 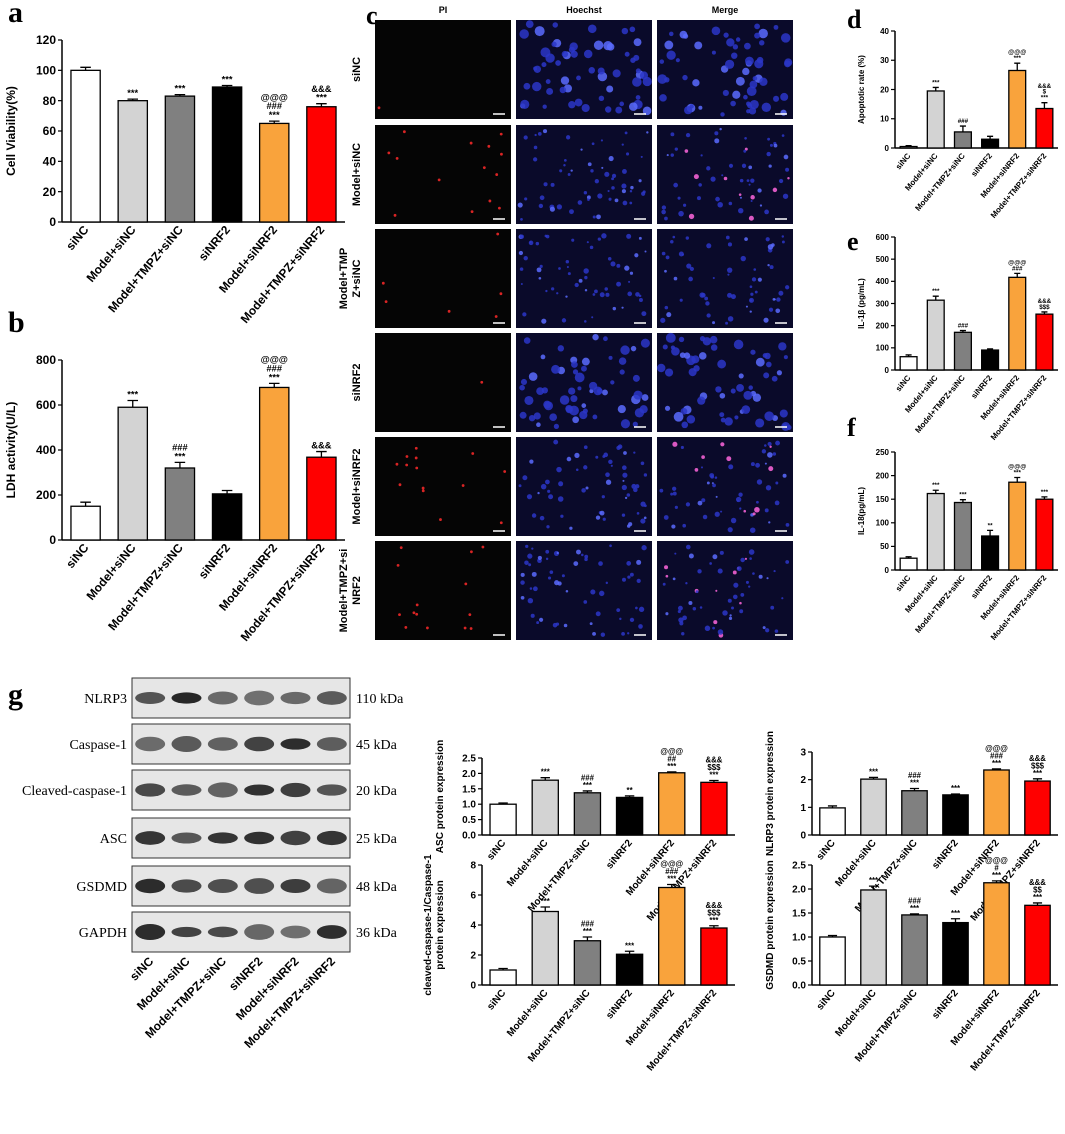 I want to click on significance: $$$, so click(x=714, y=767).